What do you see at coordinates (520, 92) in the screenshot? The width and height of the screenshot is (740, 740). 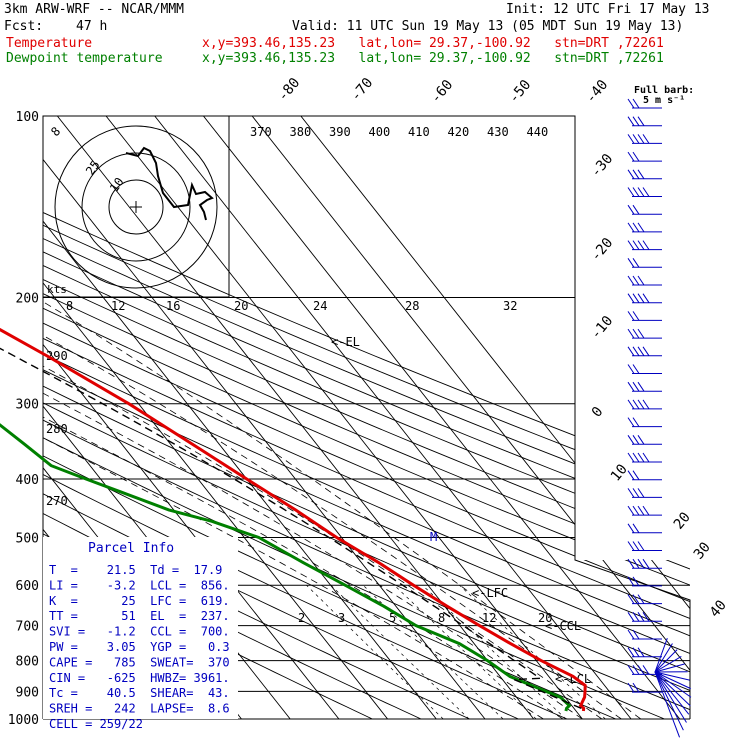 I see `isotherm-tick-label: -50` at bounding box center [520, 92].